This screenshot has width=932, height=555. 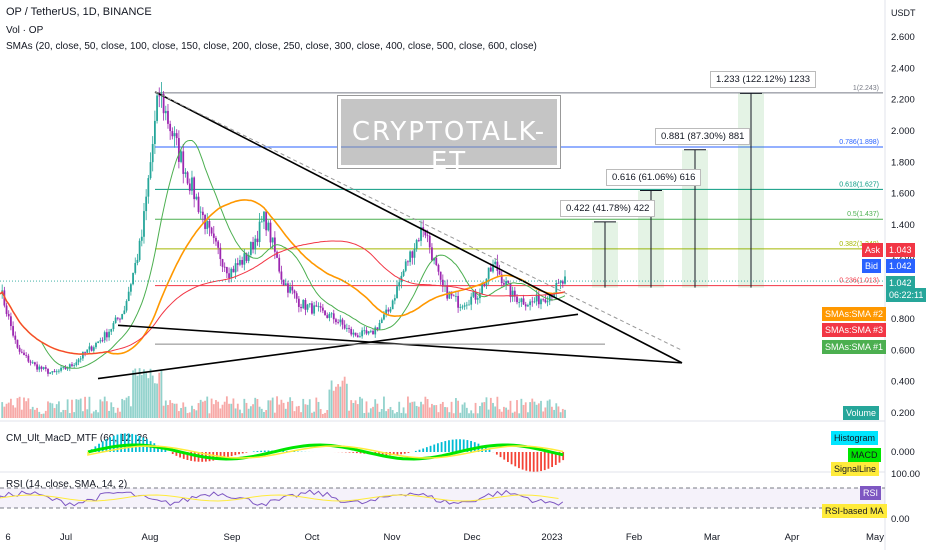 I want to click on sma1-tag: SMAs:SMA #1, so click(x=854, y=347).